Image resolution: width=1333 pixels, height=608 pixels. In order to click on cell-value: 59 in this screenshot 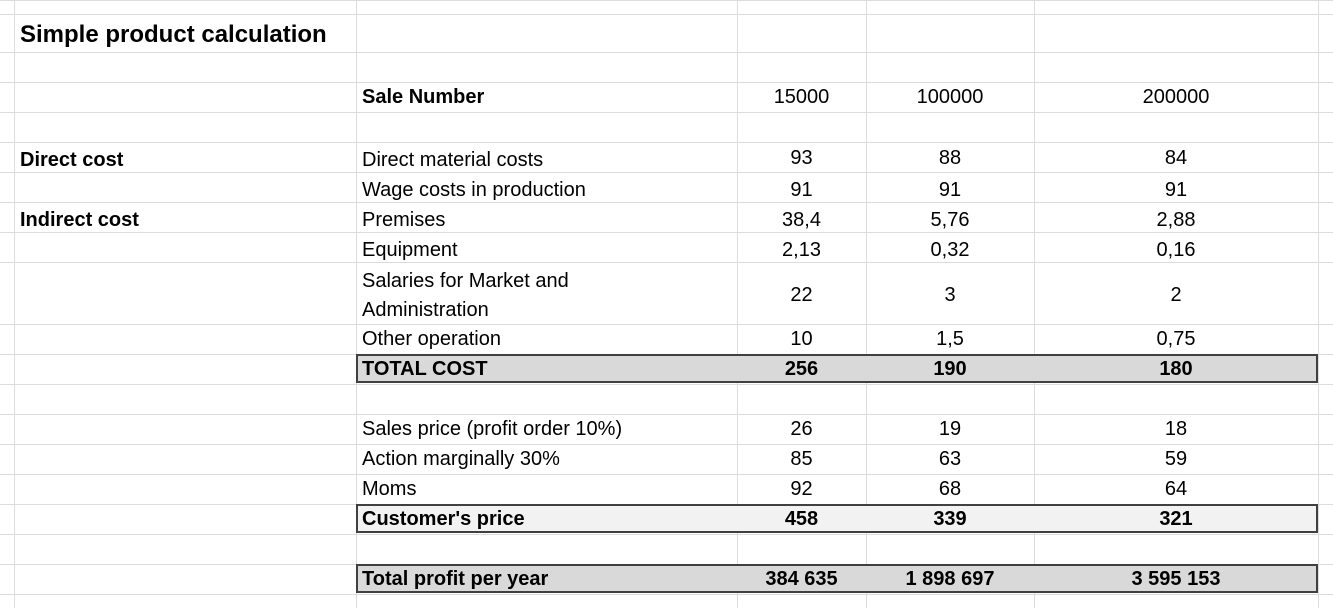, I will do `click(1176, 459)`.